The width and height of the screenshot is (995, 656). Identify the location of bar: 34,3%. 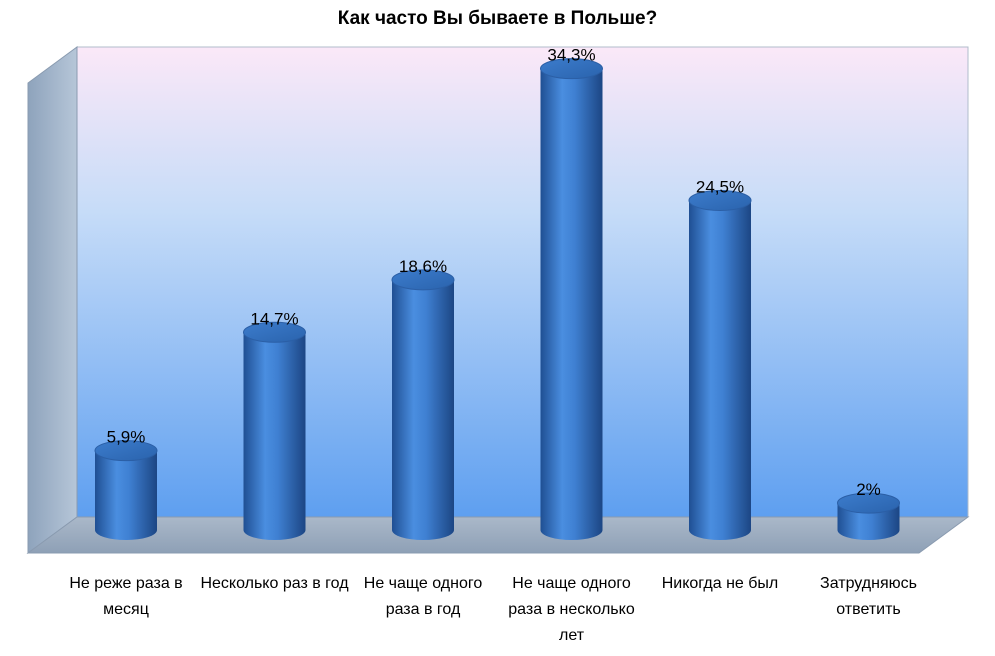
(571, 293).